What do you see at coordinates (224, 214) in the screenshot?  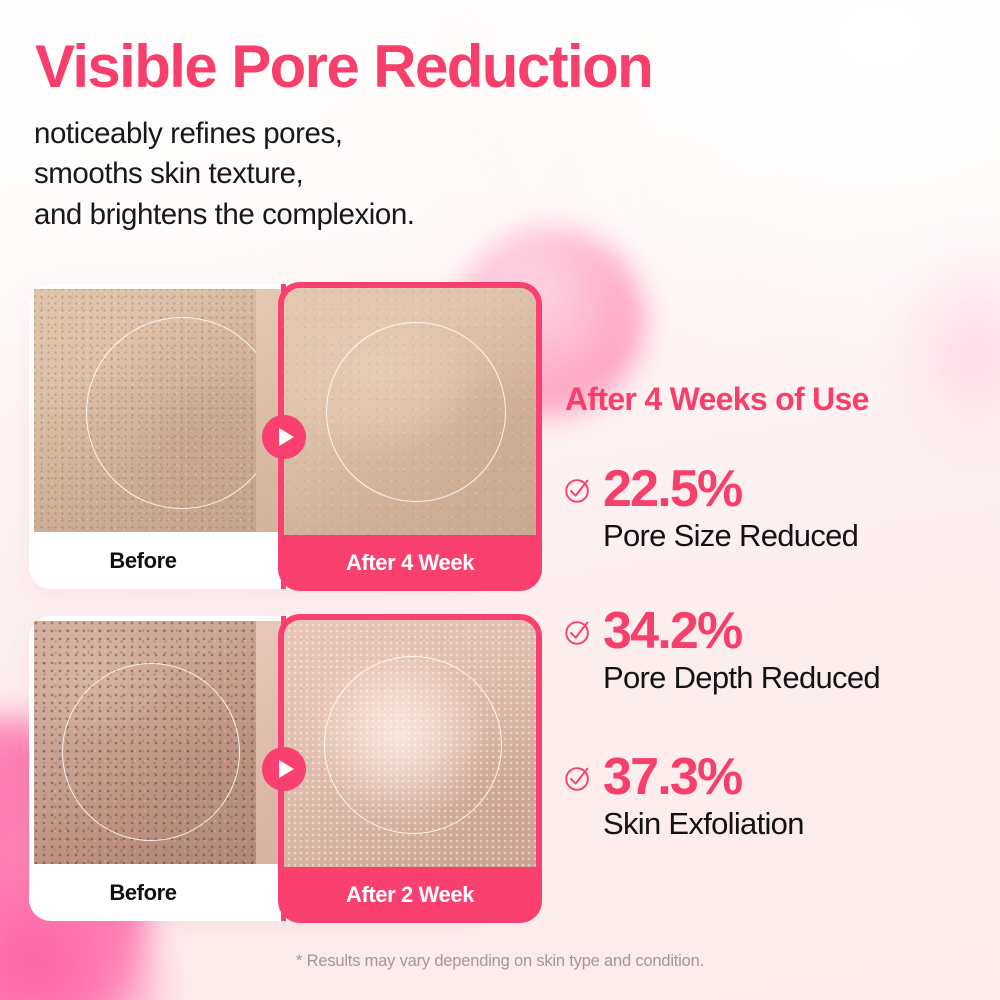 I see `subtitle-line-3: and brightens the complexion.` at bounding box center [224, 214].